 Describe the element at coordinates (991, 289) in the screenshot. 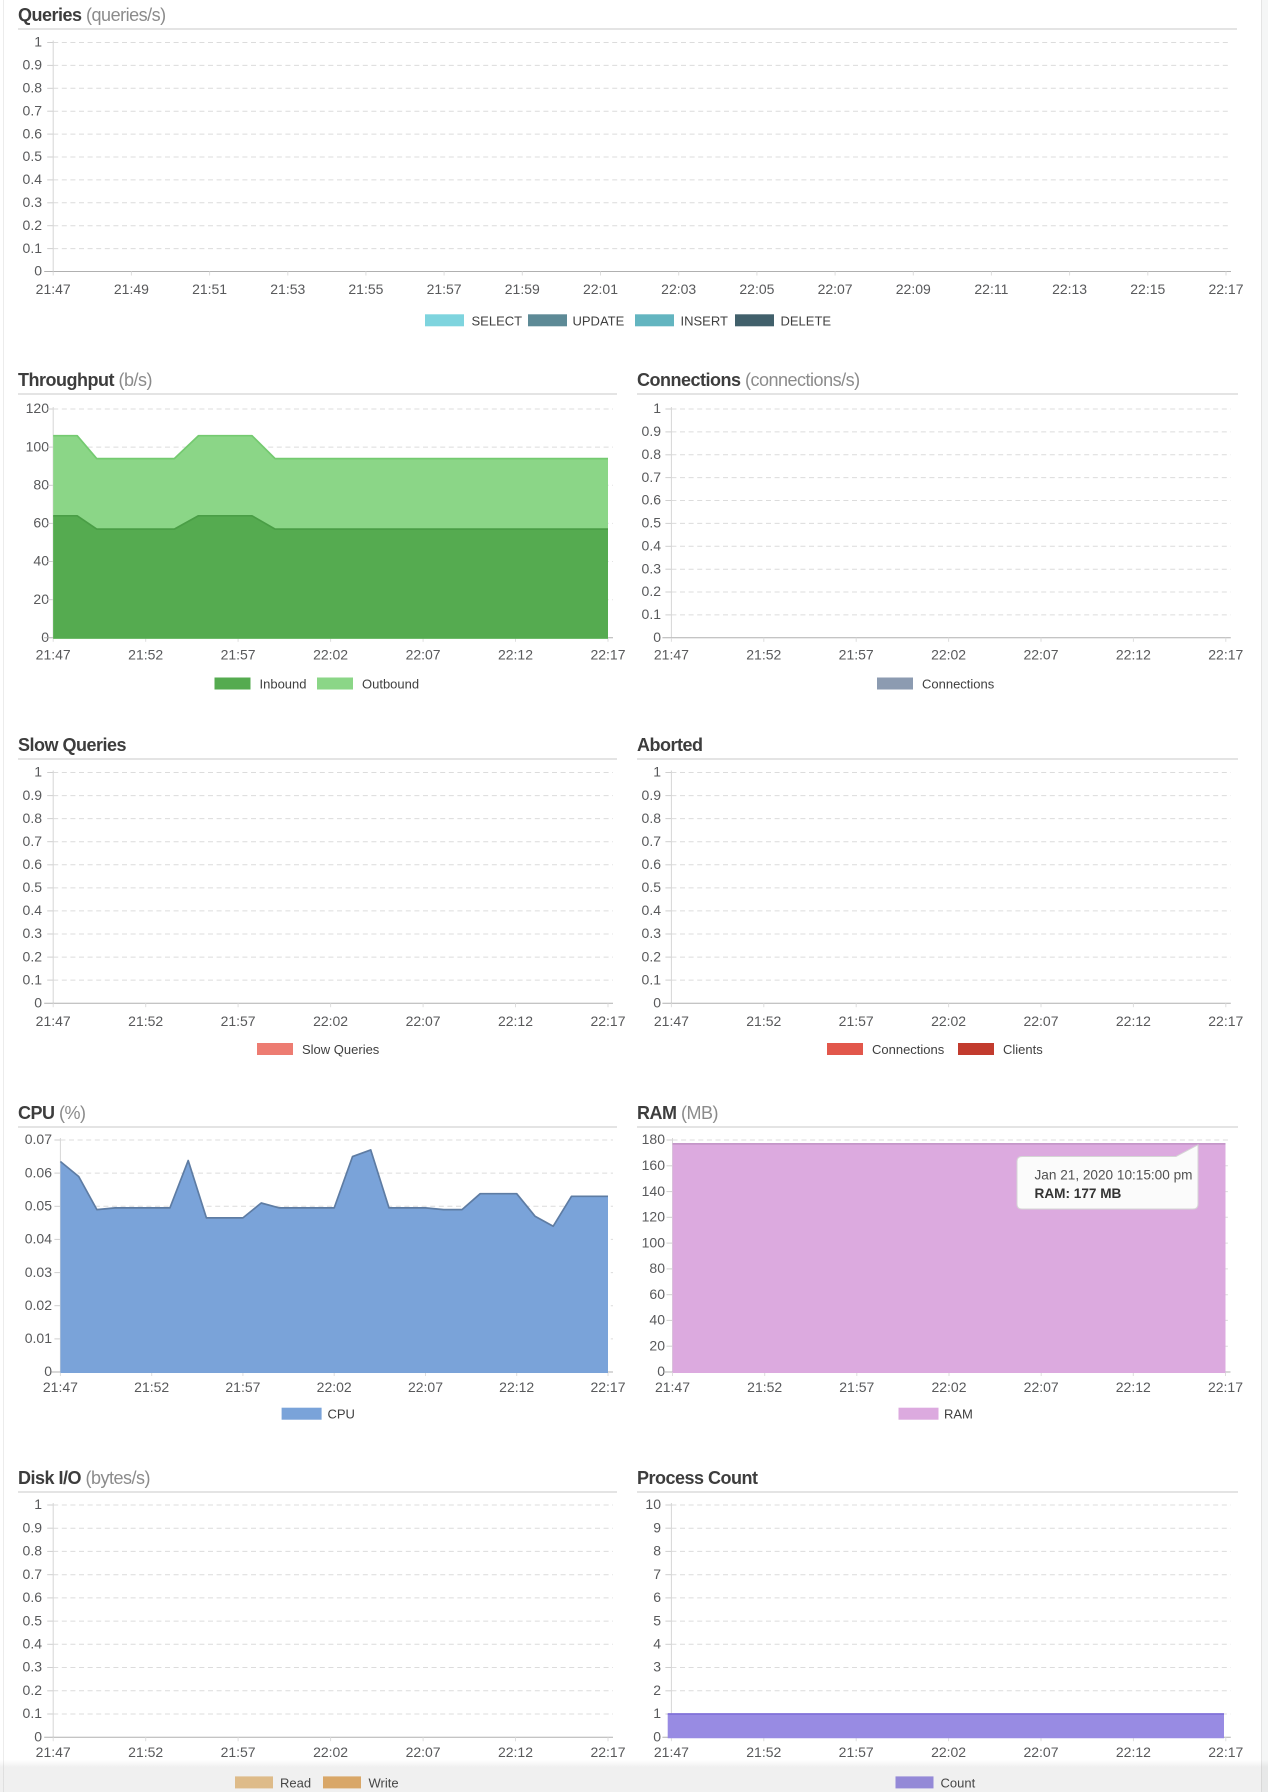

I see `svg-text: 22:11` at that location.